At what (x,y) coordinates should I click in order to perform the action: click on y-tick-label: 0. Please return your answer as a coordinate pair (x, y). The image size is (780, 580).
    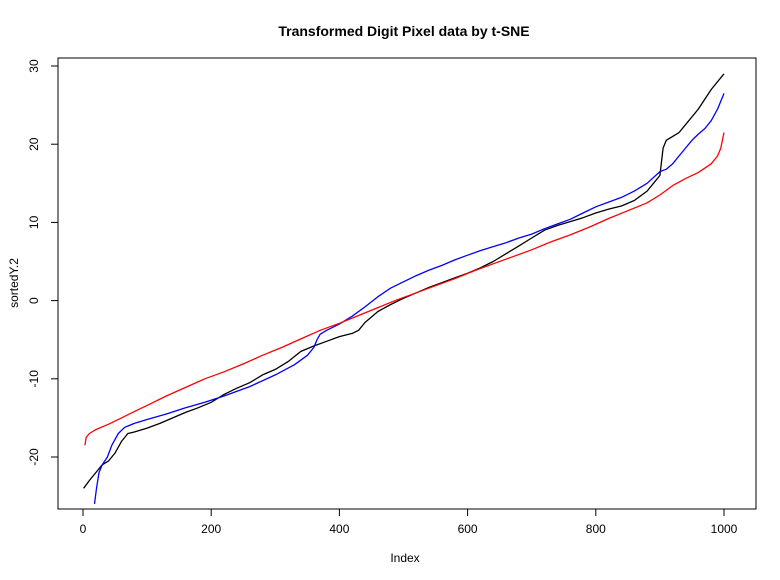
    Looking at the image, I should click on (34, 300).